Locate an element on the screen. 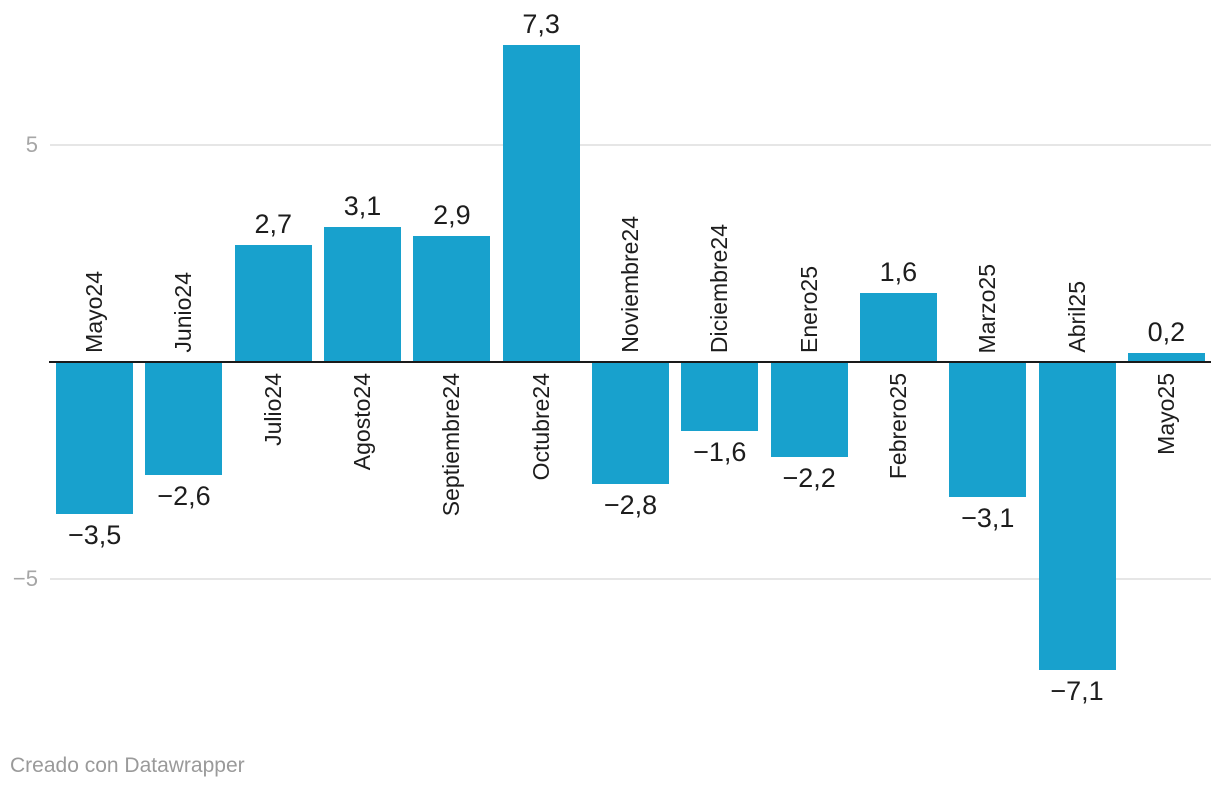 This screenshot has width=1220, height=790. attribution-text: Creado con Datawrapper is located at coordinates (127, 765).